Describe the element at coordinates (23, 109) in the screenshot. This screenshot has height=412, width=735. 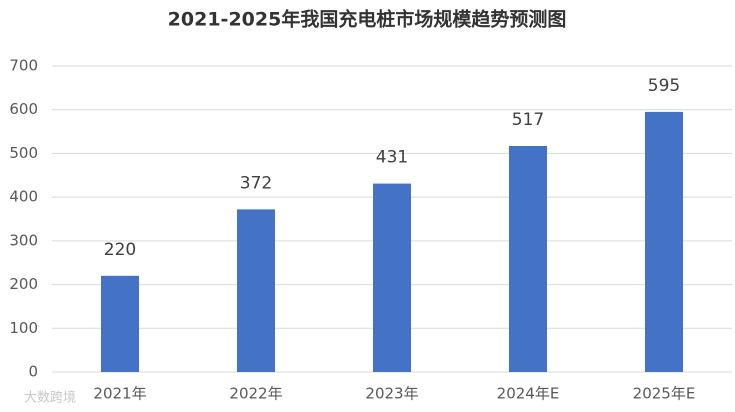
I see `y-tick-label: 600` at that location.